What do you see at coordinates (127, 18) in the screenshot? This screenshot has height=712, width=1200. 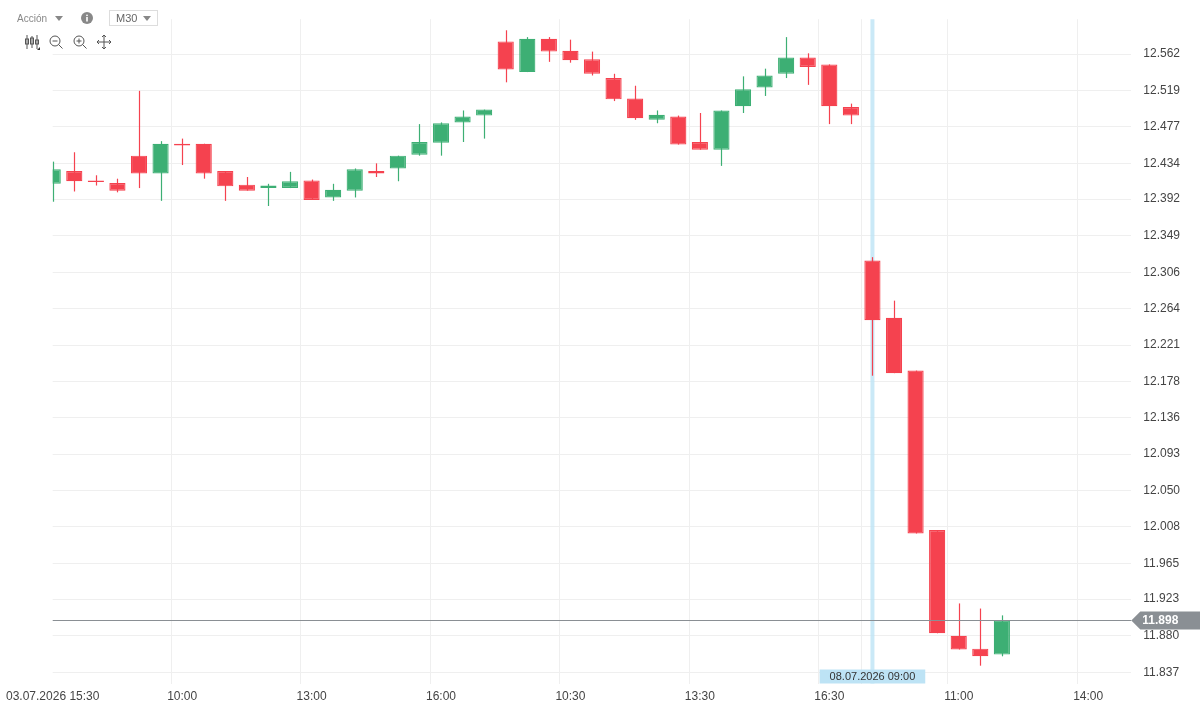 I see `annotation: M30` at bounding box center [127, 18].